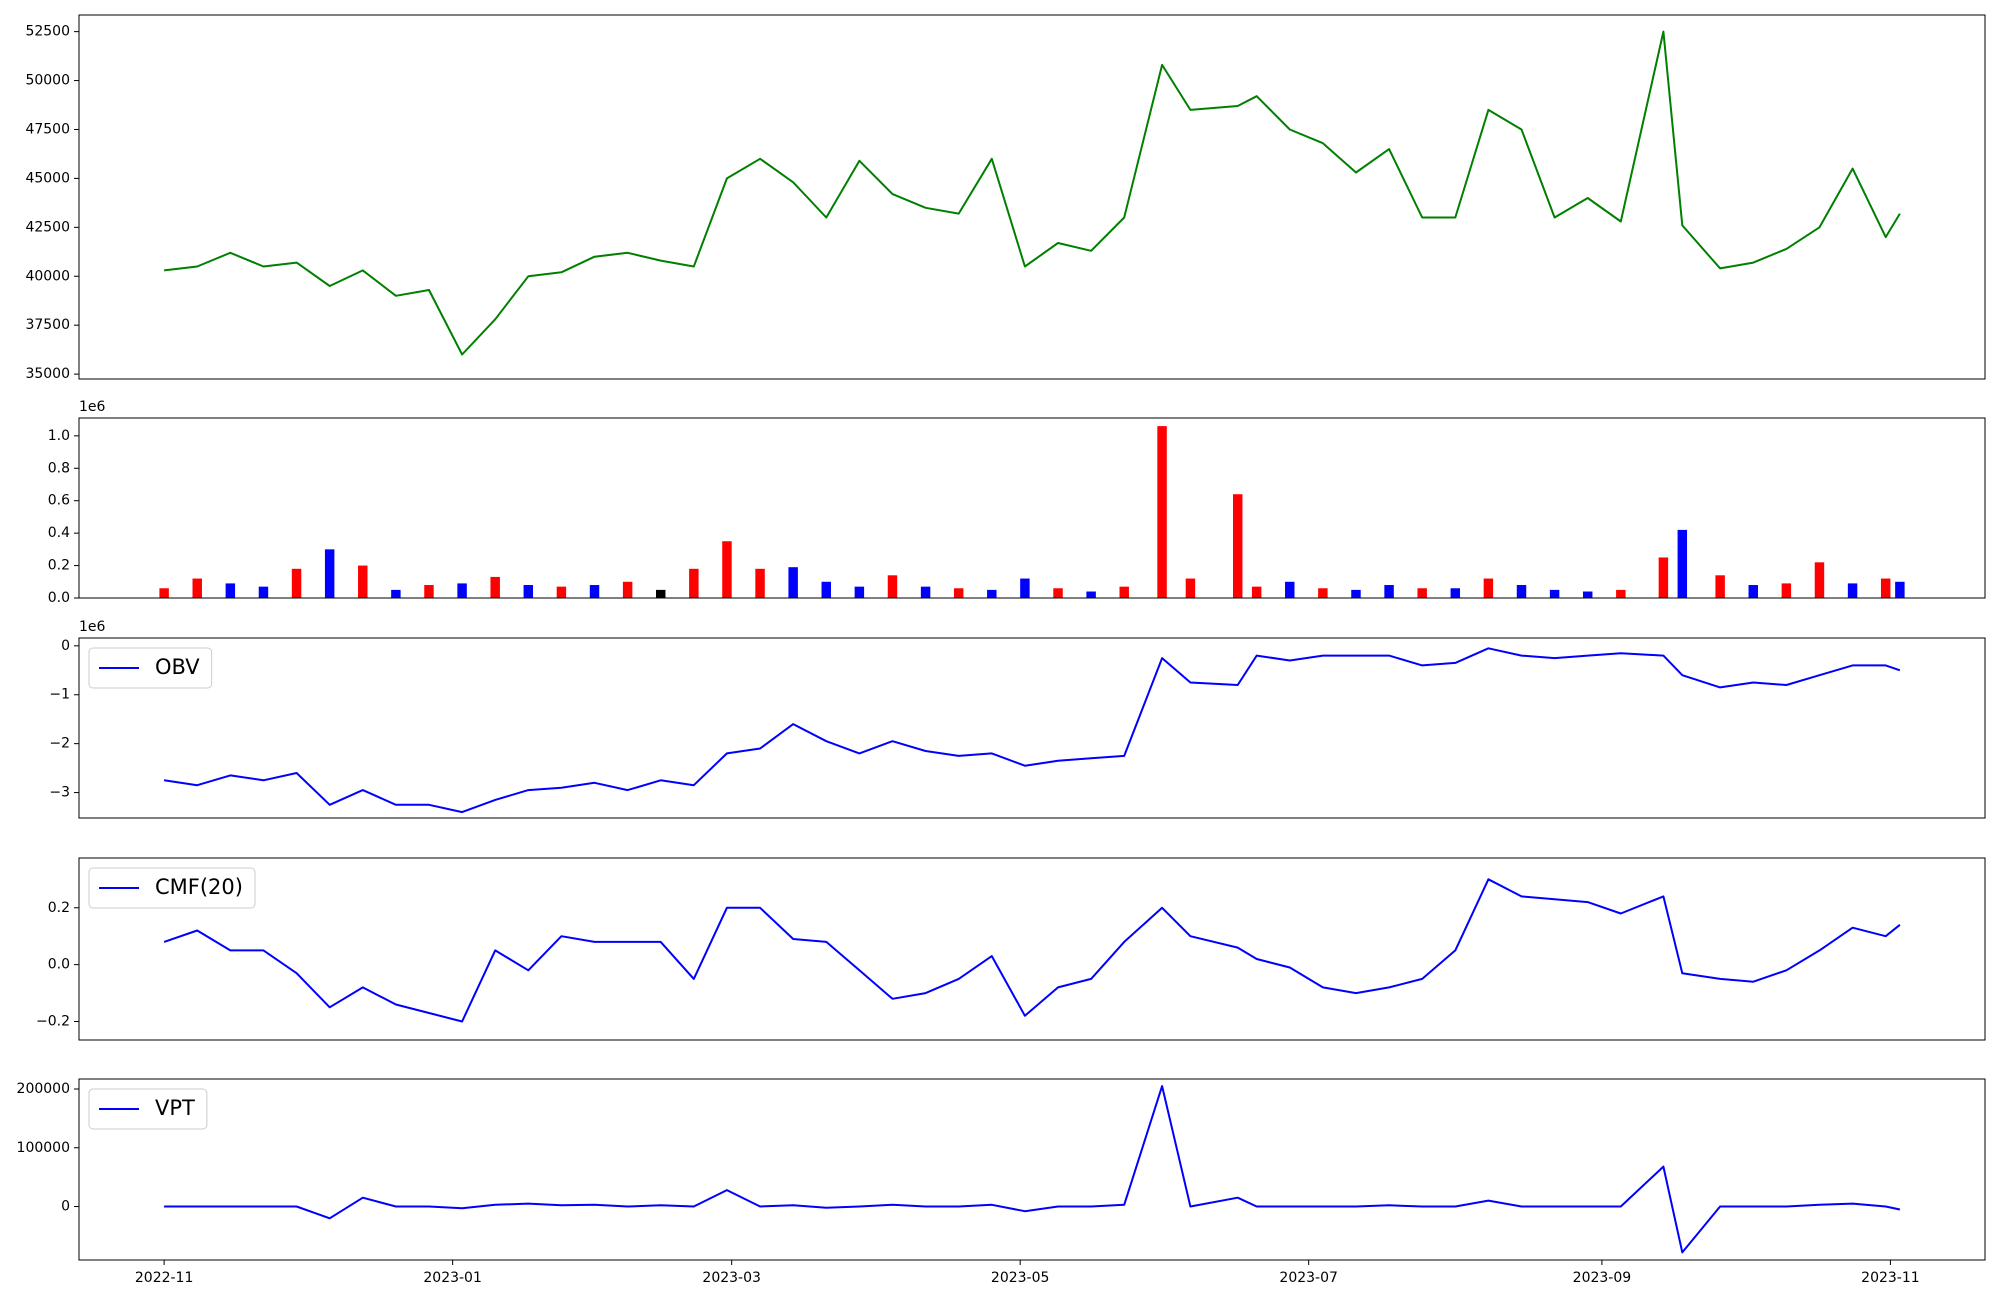 This screenshot has height=1300, width=2000. Describe the element at coordinates (1602, 1278) in the screenshot. I see `x-tick-label: 2023-09` at that location.